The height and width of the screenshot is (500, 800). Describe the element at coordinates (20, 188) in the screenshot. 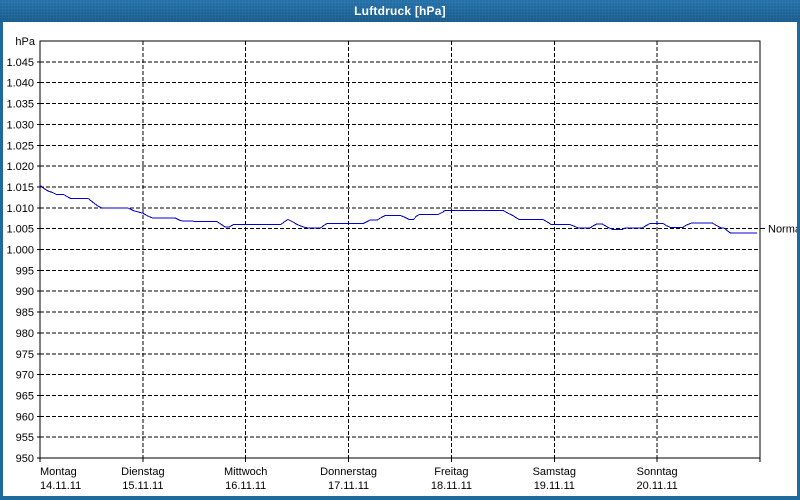

I see `y-tick-label: 1.015` at that location.